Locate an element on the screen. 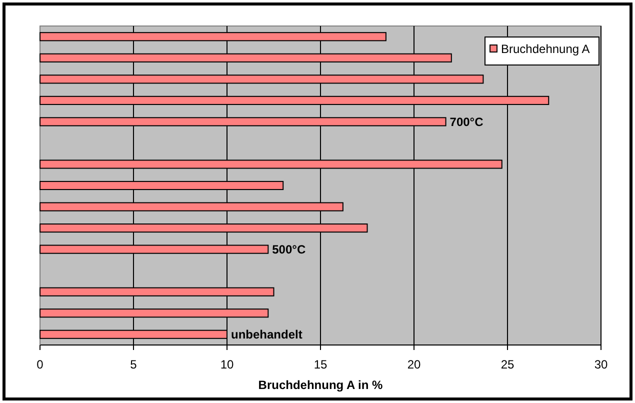 The image size is (635, 403). x-tick-label: 30 is located at coordinates (601, 365).